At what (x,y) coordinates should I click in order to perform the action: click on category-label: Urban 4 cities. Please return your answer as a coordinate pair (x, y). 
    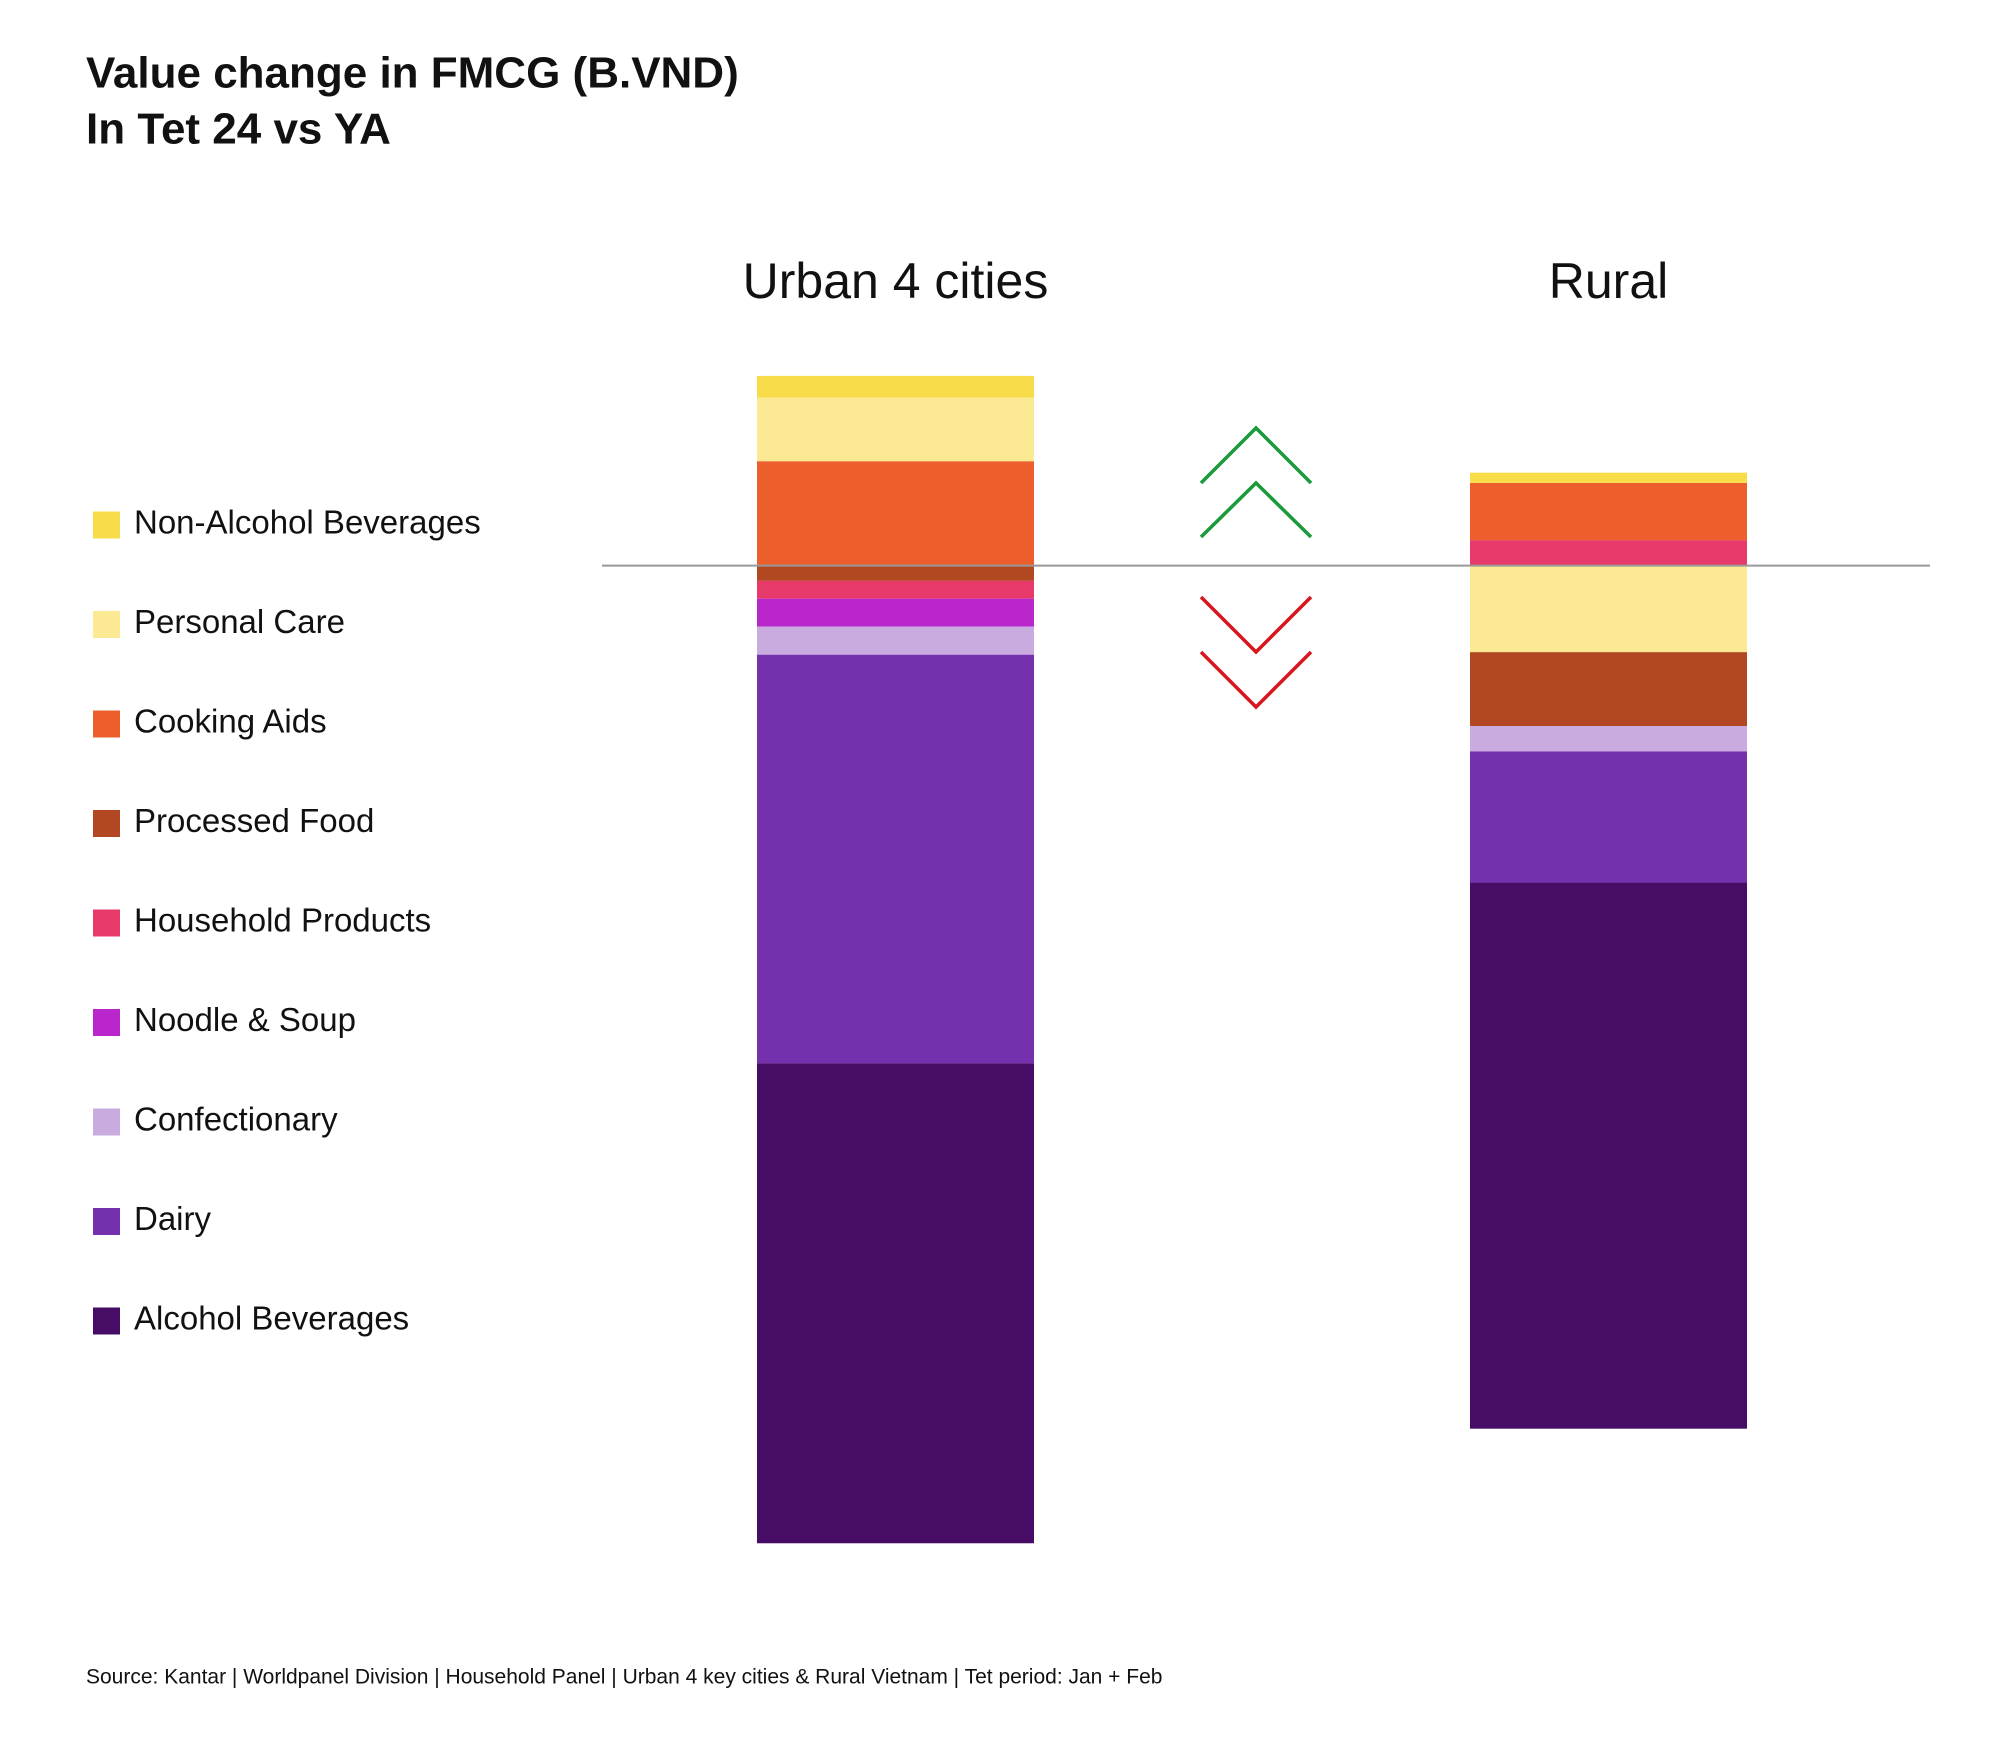
    Looking at the image, I should click on (896, 281).